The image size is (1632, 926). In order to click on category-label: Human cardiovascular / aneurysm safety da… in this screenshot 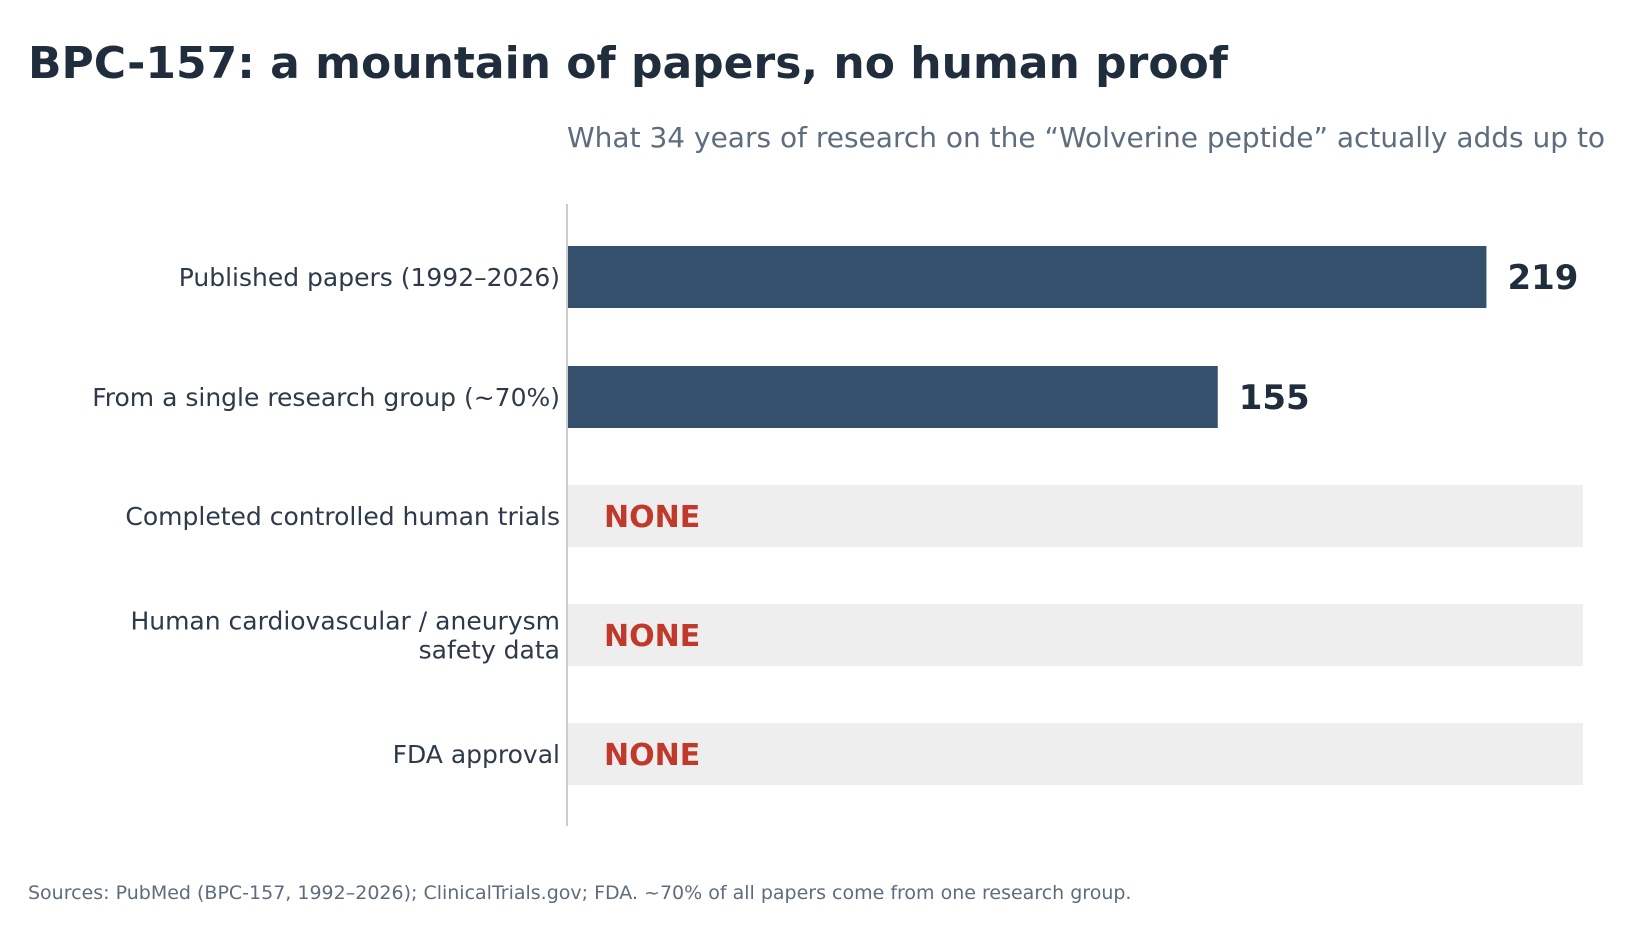, I will do `click(345, 636)`.